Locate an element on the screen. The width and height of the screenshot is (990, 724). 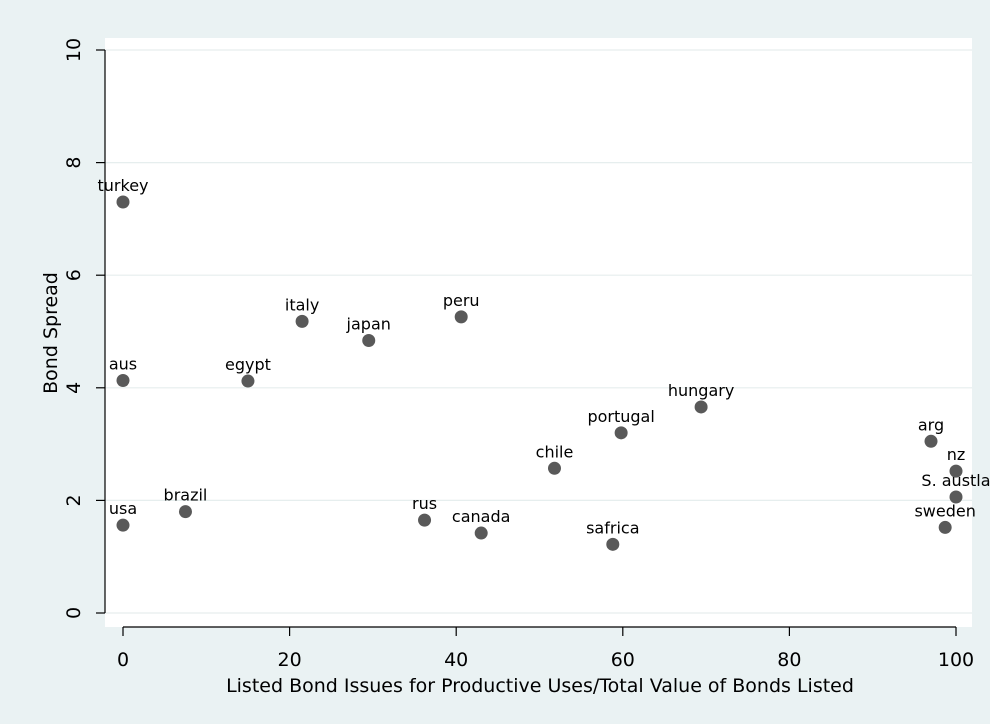
y-axis-label: Bond Spread is located at coordinates (51, 333).